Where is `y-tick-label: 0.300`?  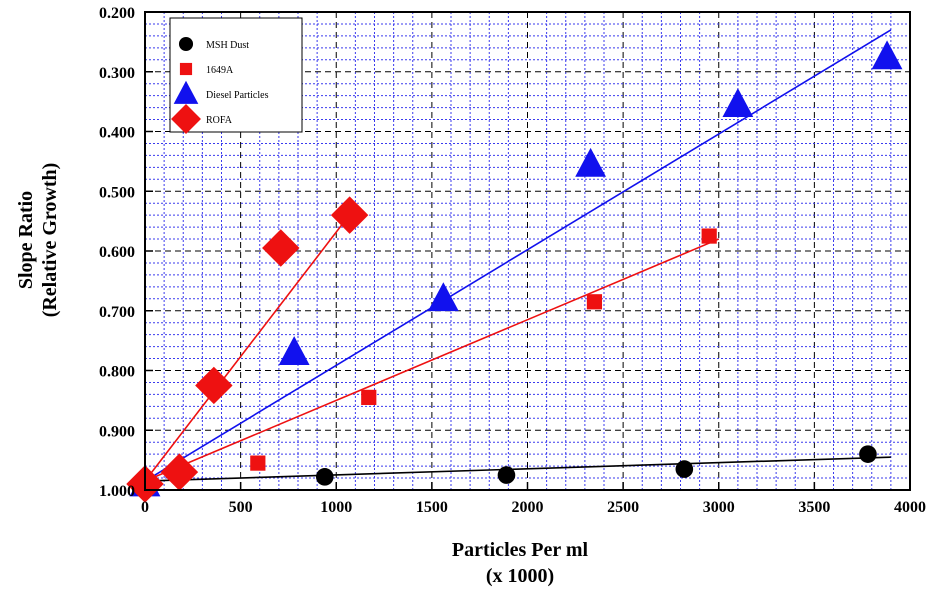 y-tick-label: 0.300 is located at coordinates (117, 73).